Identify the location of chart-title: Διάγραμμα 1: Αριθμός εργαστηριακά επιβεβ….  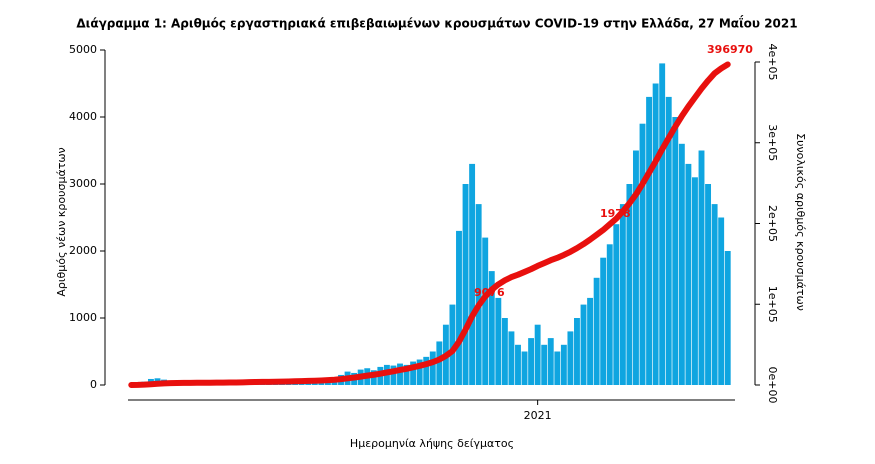
(436, 23).